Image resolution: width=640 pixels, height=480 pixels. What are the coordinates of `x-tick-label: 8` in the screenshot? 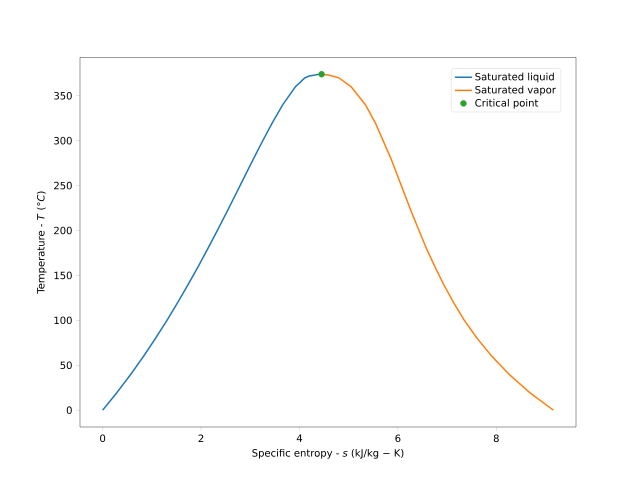 It's located at (496, 438).